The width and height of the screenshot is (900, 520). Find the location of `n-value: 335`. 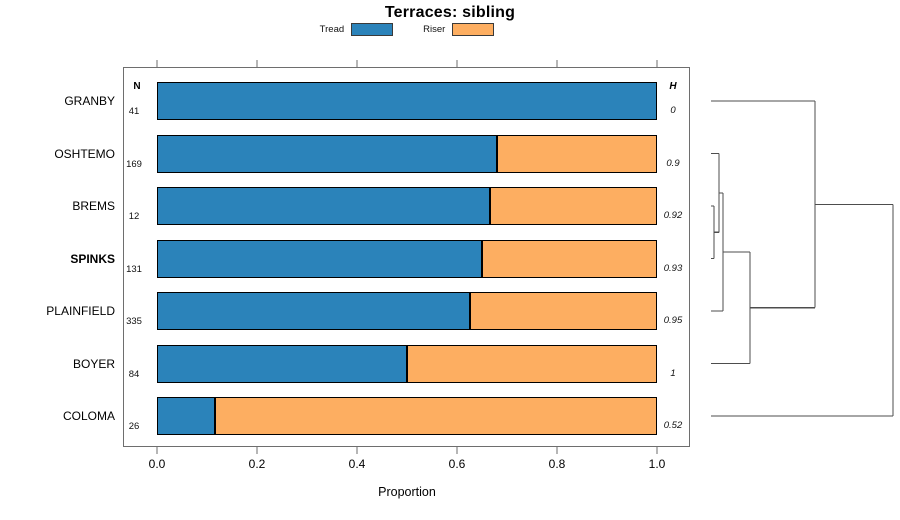

n-value: 335 is located at coordinates (134, 321).